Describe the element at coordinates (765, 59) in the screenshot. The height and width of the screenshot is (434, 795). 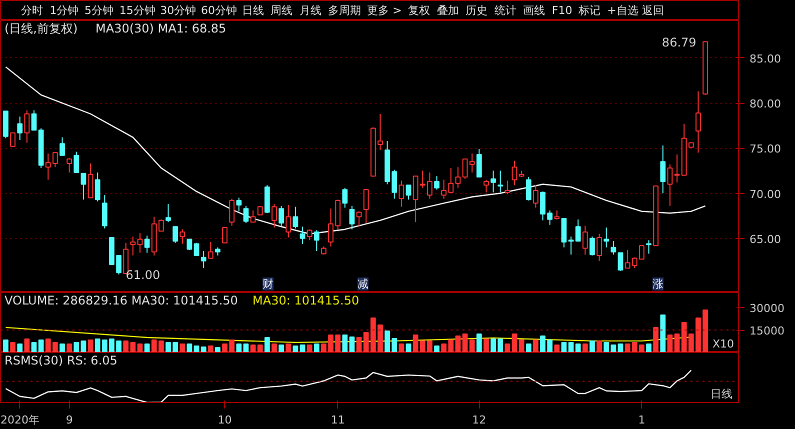
I see `y-tick-label: 85.00` at that location.